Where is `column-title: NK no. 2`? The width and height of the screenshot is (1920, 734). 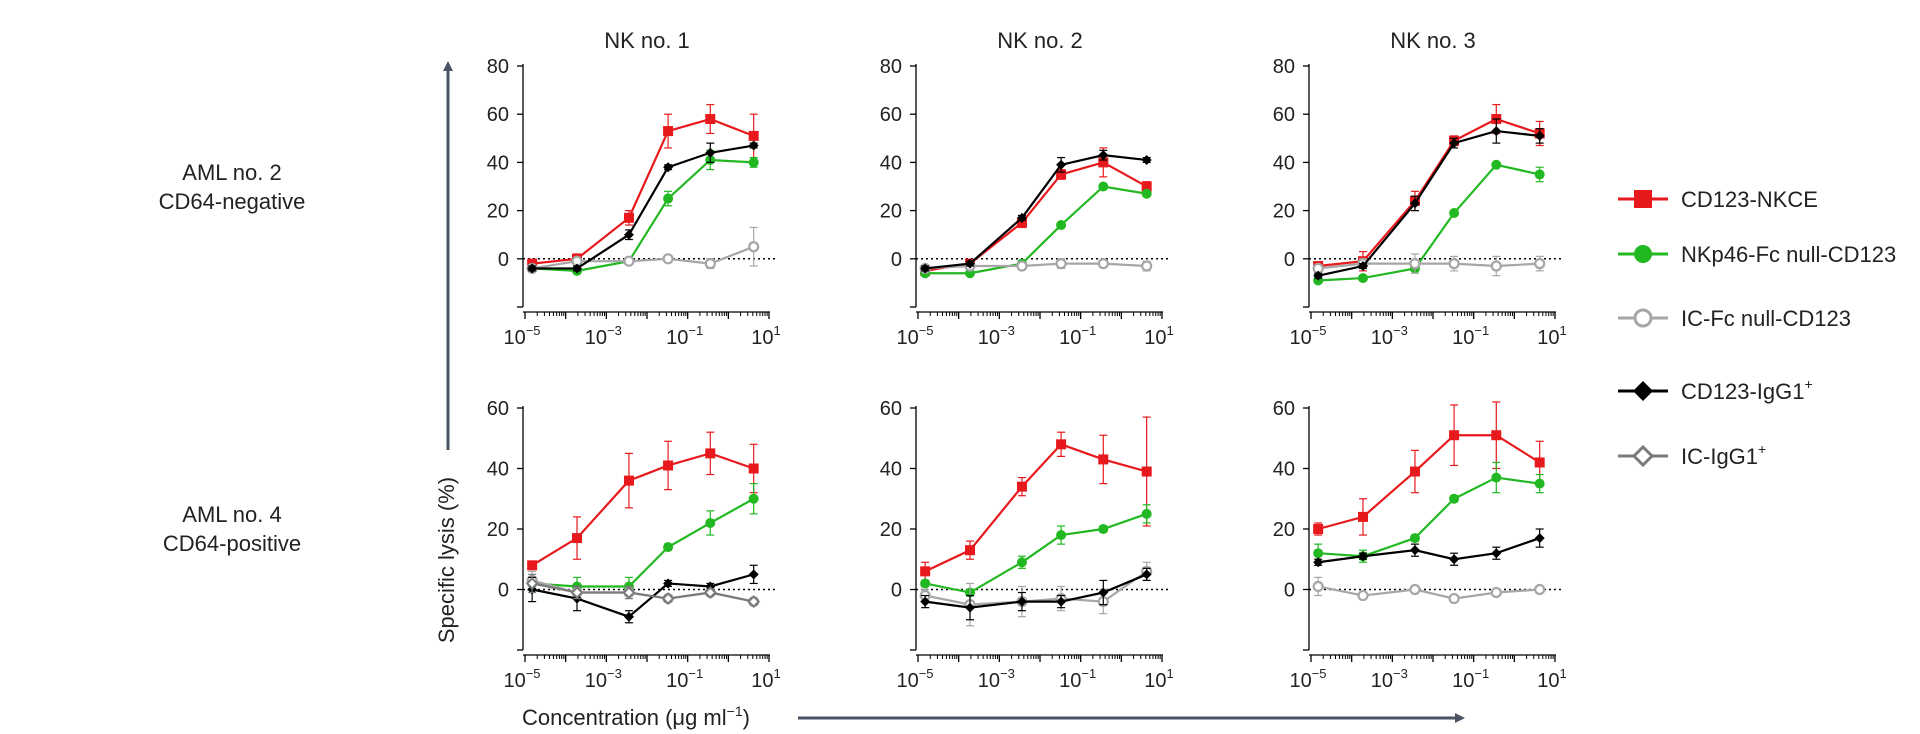
column-title: NK no. 2 is located at coordinates (1040, 40).